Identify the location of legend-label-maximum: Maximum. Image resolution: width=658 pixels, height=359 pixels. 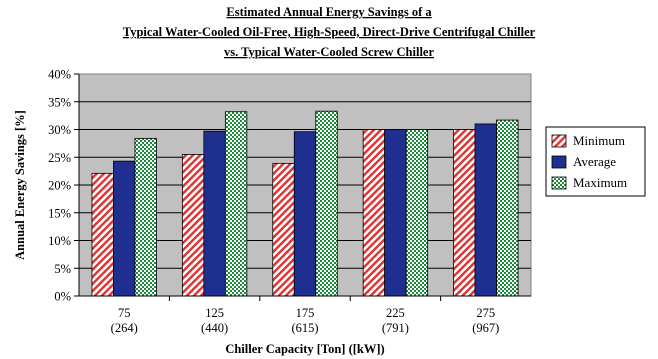
(600, 182).